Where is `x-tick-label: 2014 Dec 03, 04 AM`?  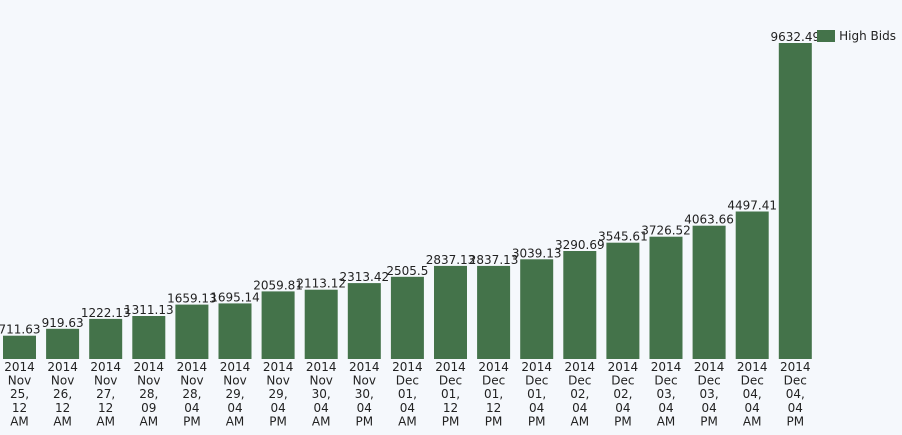
x-tick-label: 2014 Dec 03, 04 AM is located at coordinates (666, 394).